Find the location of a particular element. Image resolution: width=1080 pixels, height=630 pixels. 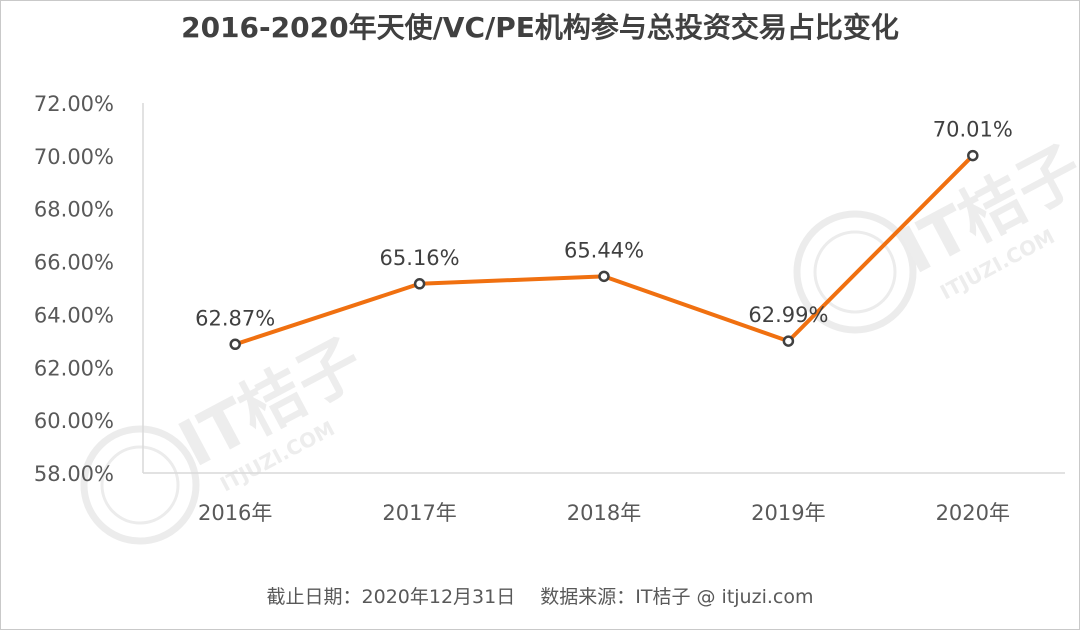

x-axis-ticks: 2016年 2017年 2018年 2019年 2020年 is located at coordinates (604, 513).